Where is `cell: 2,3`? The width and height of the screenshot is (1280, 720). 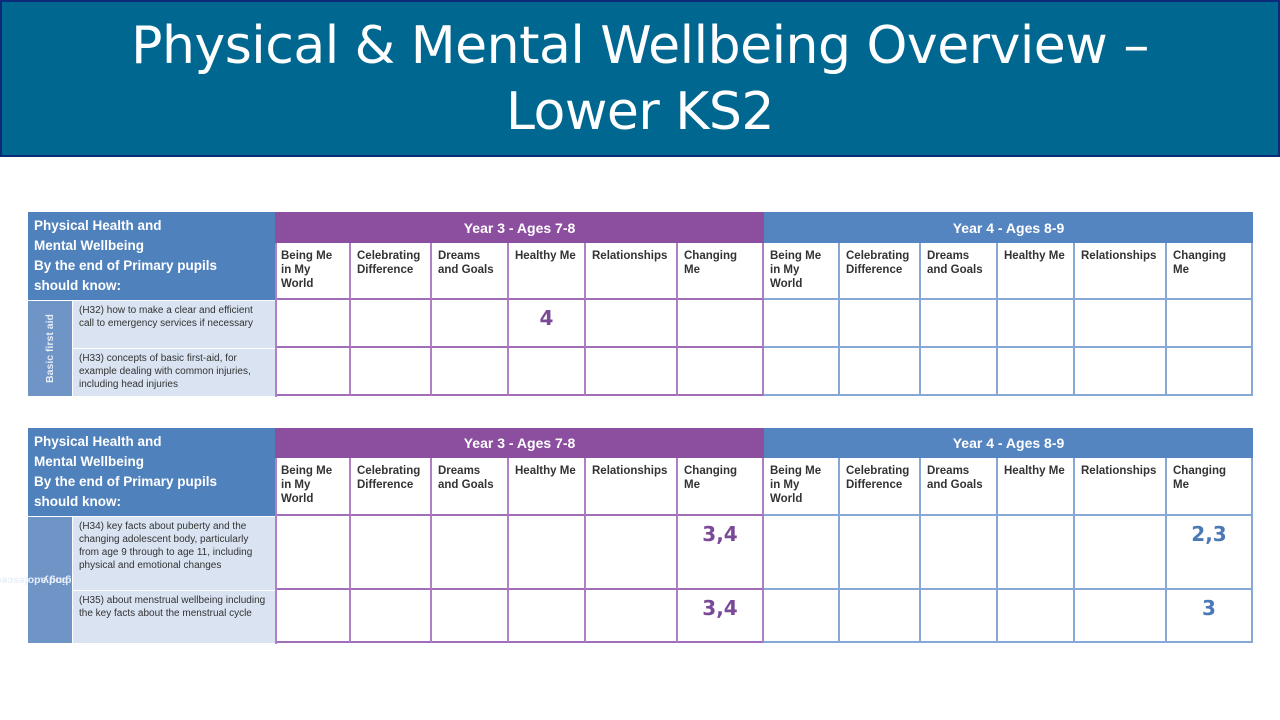
cell: 2,3 is located at coordinates (1210, 553).